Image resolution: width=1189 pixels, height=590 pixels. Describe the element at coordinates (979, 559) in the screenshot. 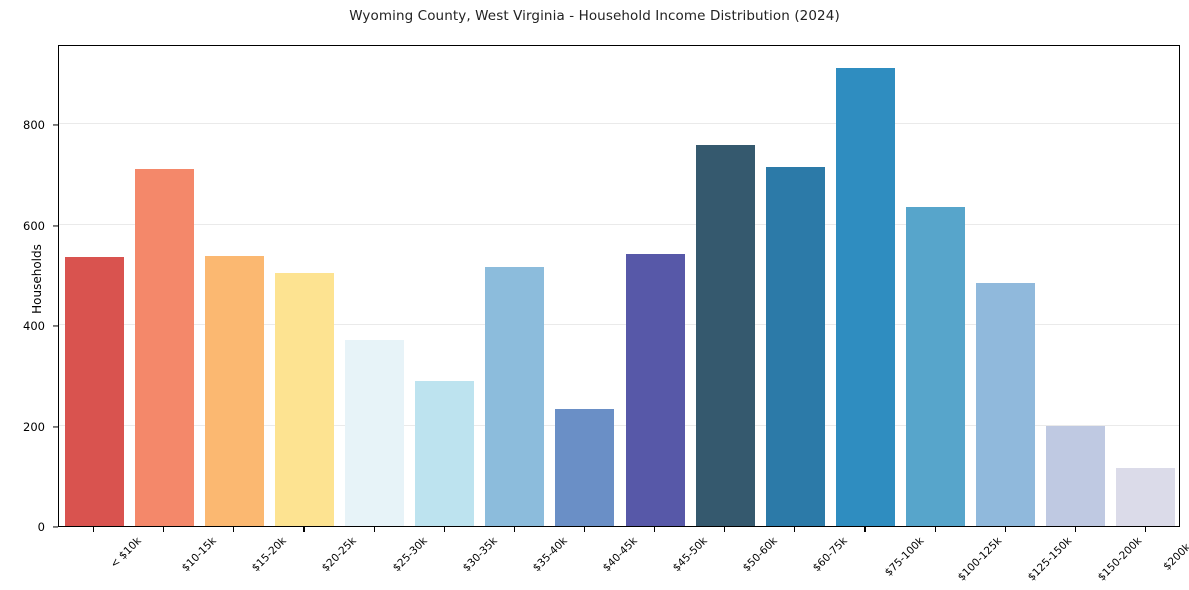

I see `x-tick-label: $100-125k` at that location.